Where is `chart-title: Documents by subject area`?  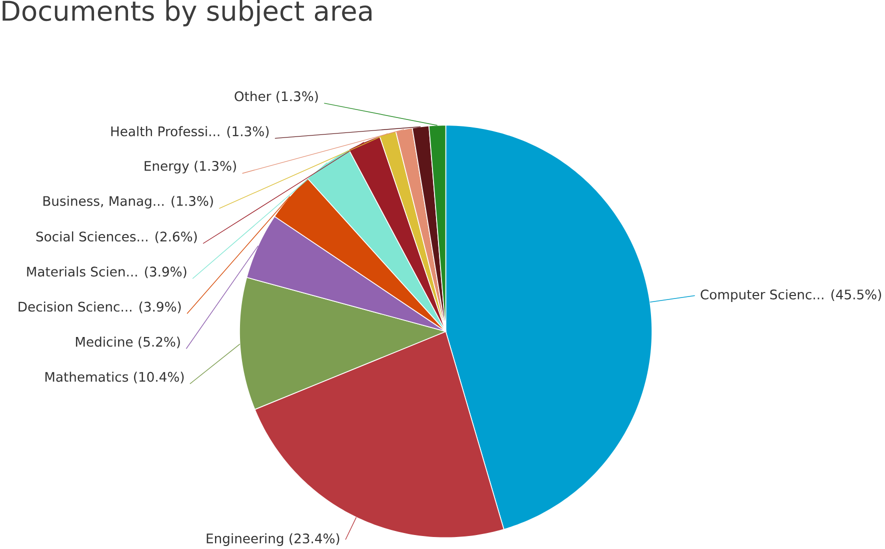
chart-title: Documents by subject area is located at coordinates (187, 13).